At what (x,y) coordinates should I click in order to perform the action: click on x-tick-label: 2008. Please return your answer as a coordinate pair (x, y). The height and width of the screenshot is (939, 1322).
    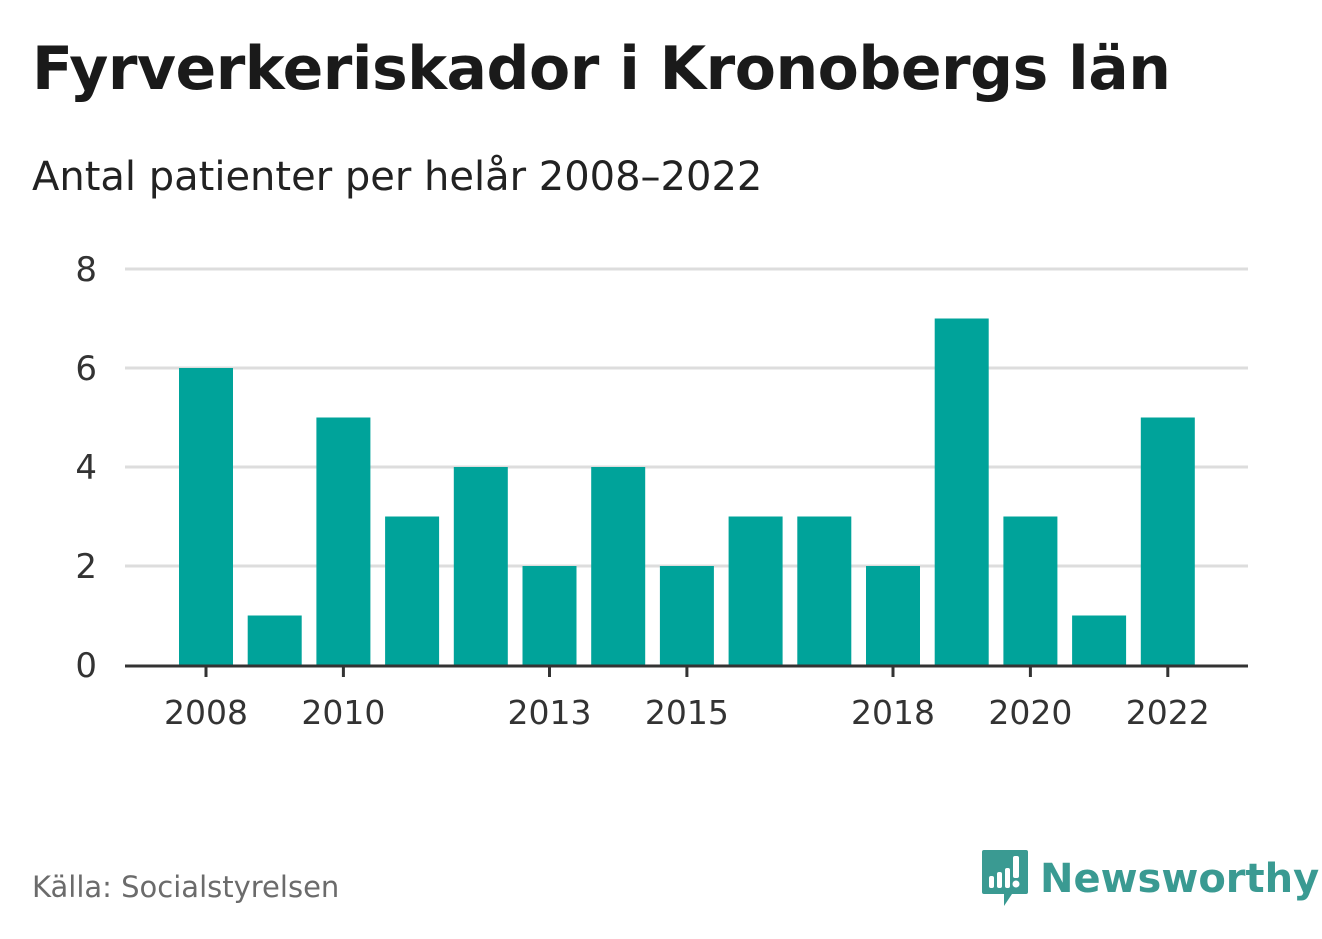
    Looking at the image, I should click on (206, 712).